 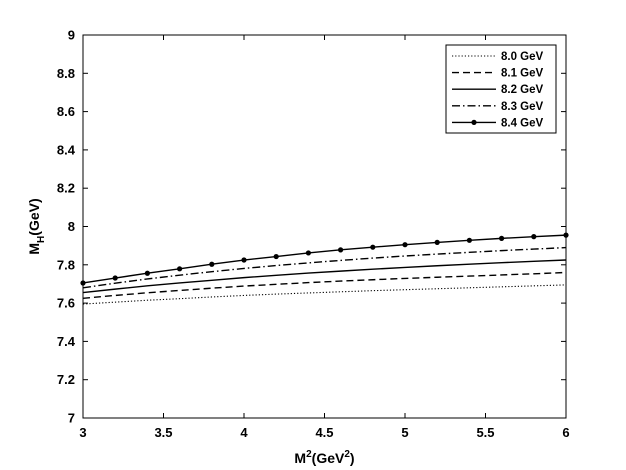 What do you see at coordinates (71, 35) in the screenshot?
I see `y-tick-label-10: 9` at bounding box center [71, 35].